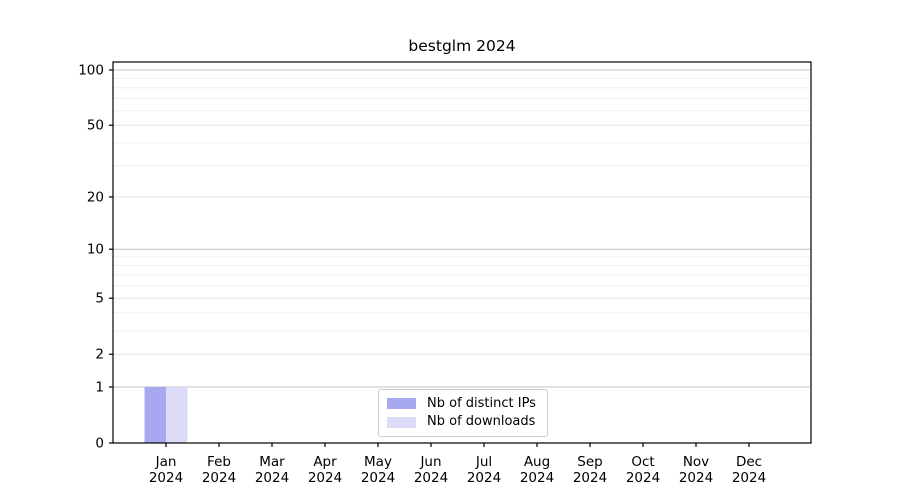 The image size is (900, 500). What do you see at coordinates (99, 299) in the screenshot?
I see `y-tick-label: 5` at bounding box center [99, 299].